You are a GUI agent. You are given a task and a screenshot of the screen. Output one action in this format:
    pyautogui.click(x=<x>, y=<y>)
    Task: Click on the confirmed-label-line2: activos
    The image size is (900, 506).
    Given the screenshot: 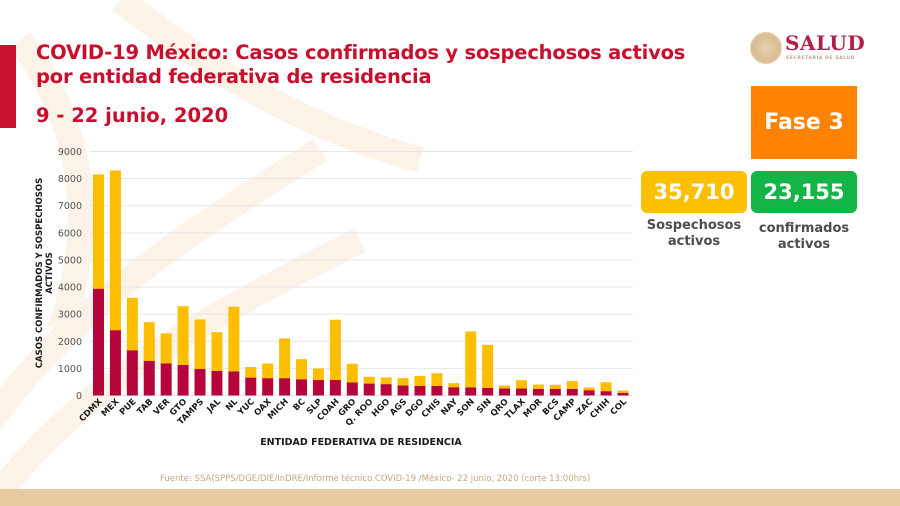 What is the action you would take?
    pyautogui.click(x=804, y=244)
    